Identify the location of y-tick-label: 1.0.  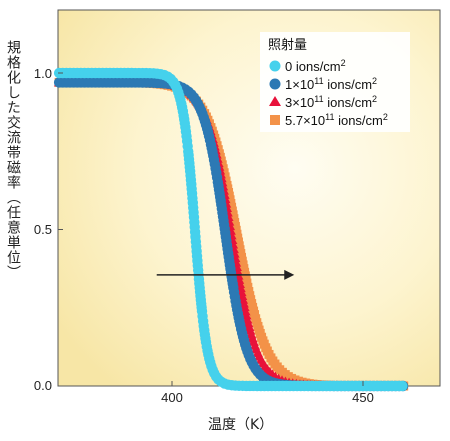
(43, 73).